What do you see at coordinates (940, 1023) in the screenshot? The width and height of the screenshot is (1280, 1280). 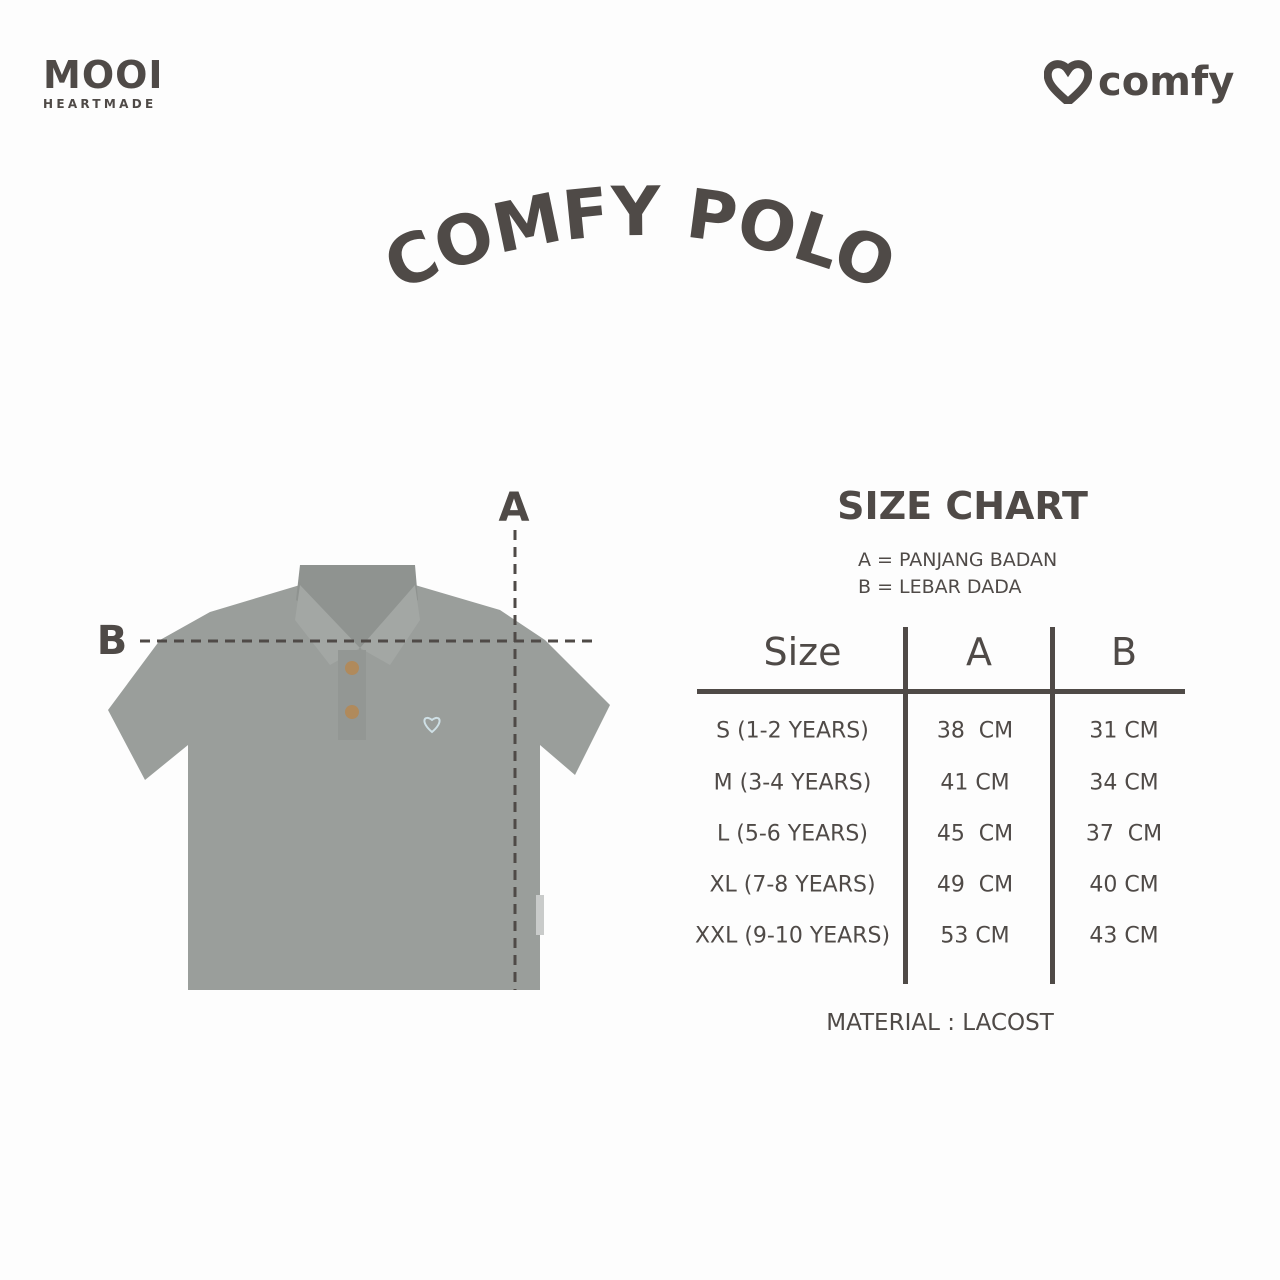 I see `material-label: MATERIAL : LACOST` at bounding box center [940, 1023].